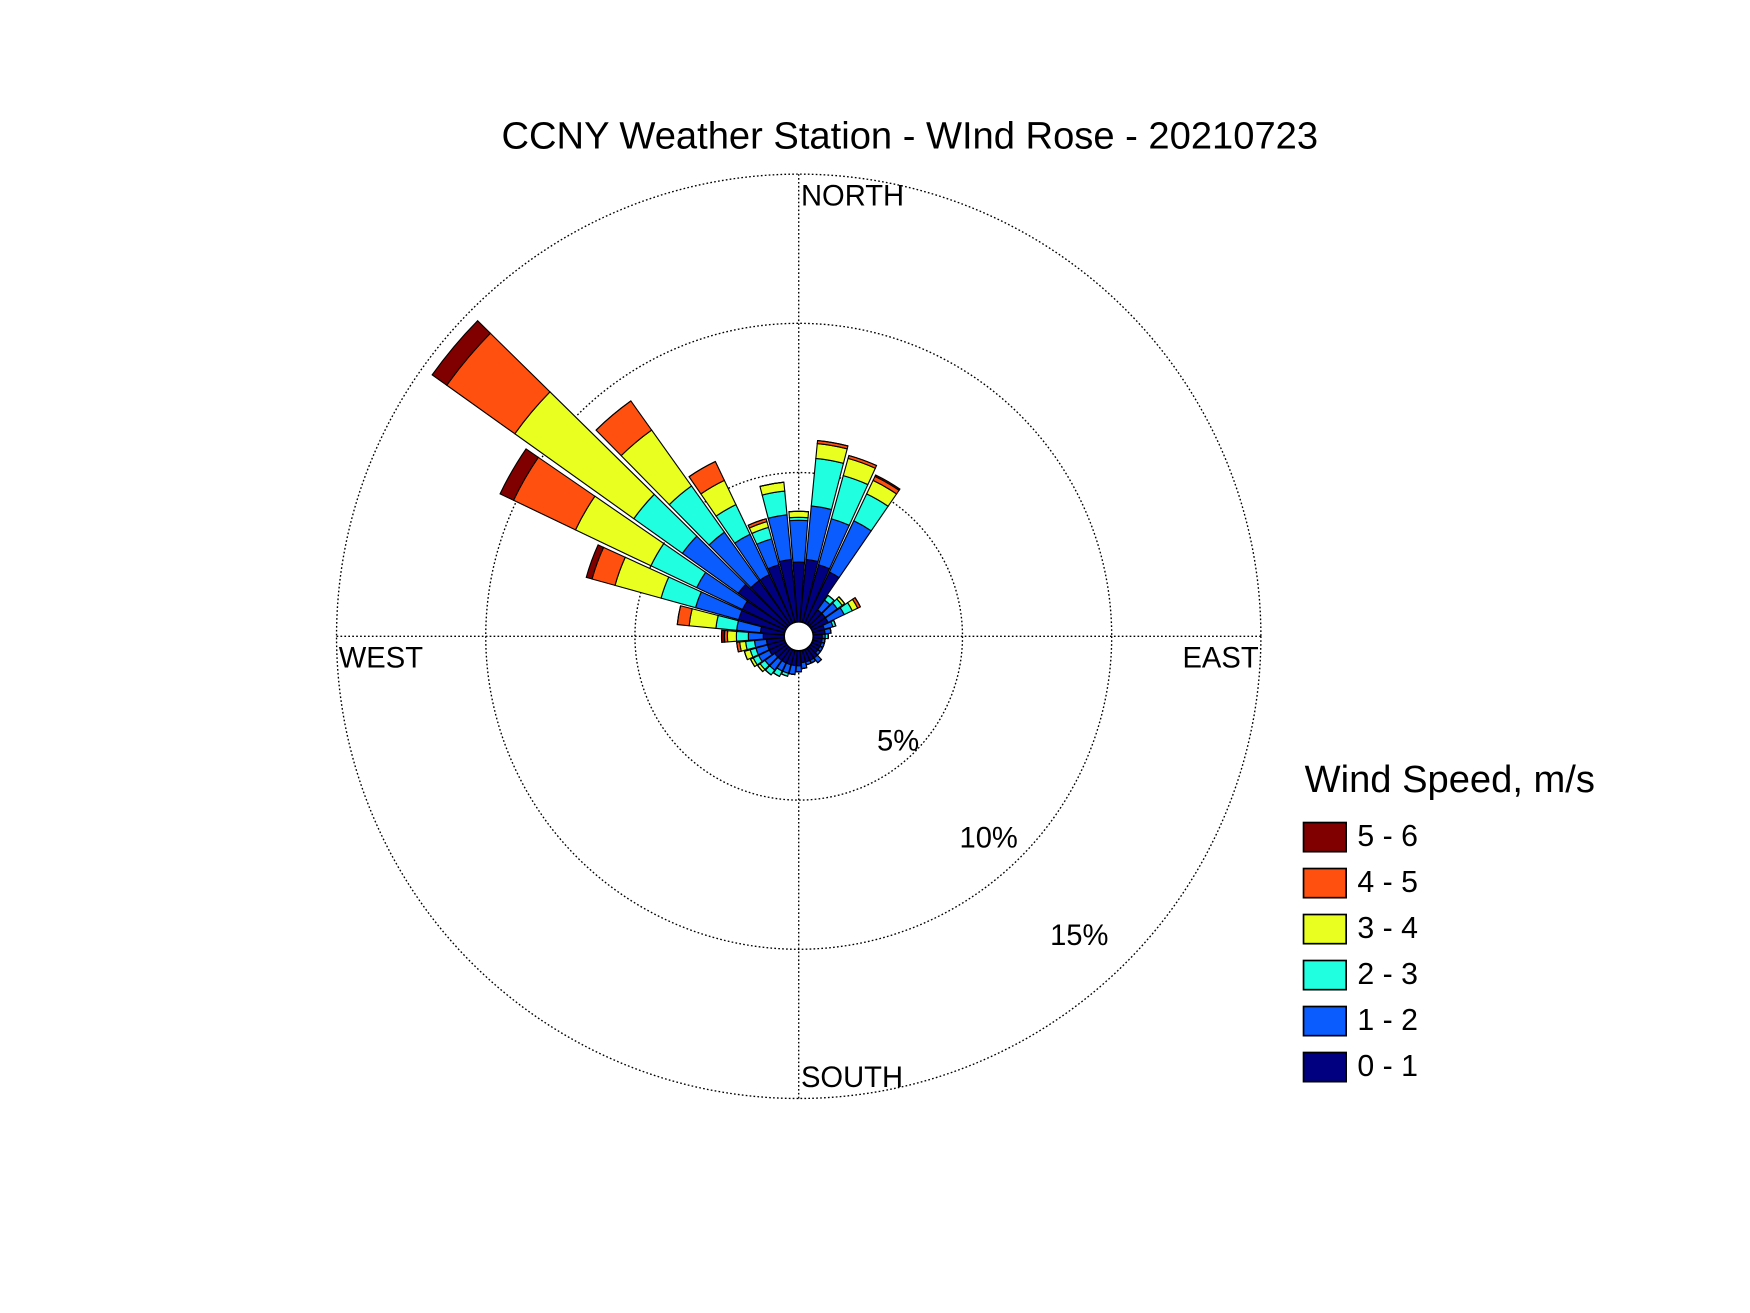 This screenshot has height=1313, width=1750. I want to click on legend-label: 3 - 4, so click(1387, 928).